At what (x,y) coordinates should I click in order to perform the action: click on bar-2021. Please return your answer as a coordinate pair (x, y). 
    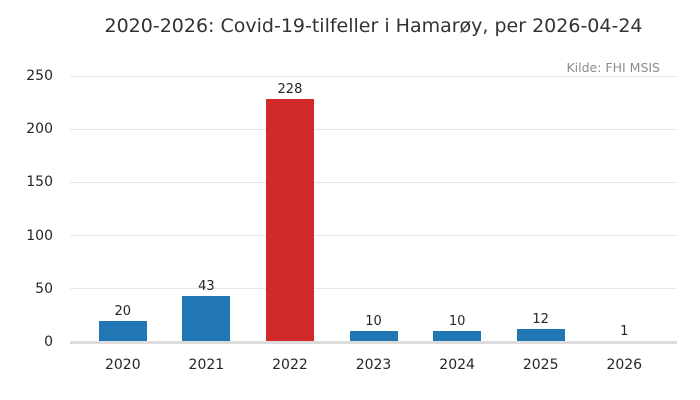
    Looking at the image, I should click on (206, 319).